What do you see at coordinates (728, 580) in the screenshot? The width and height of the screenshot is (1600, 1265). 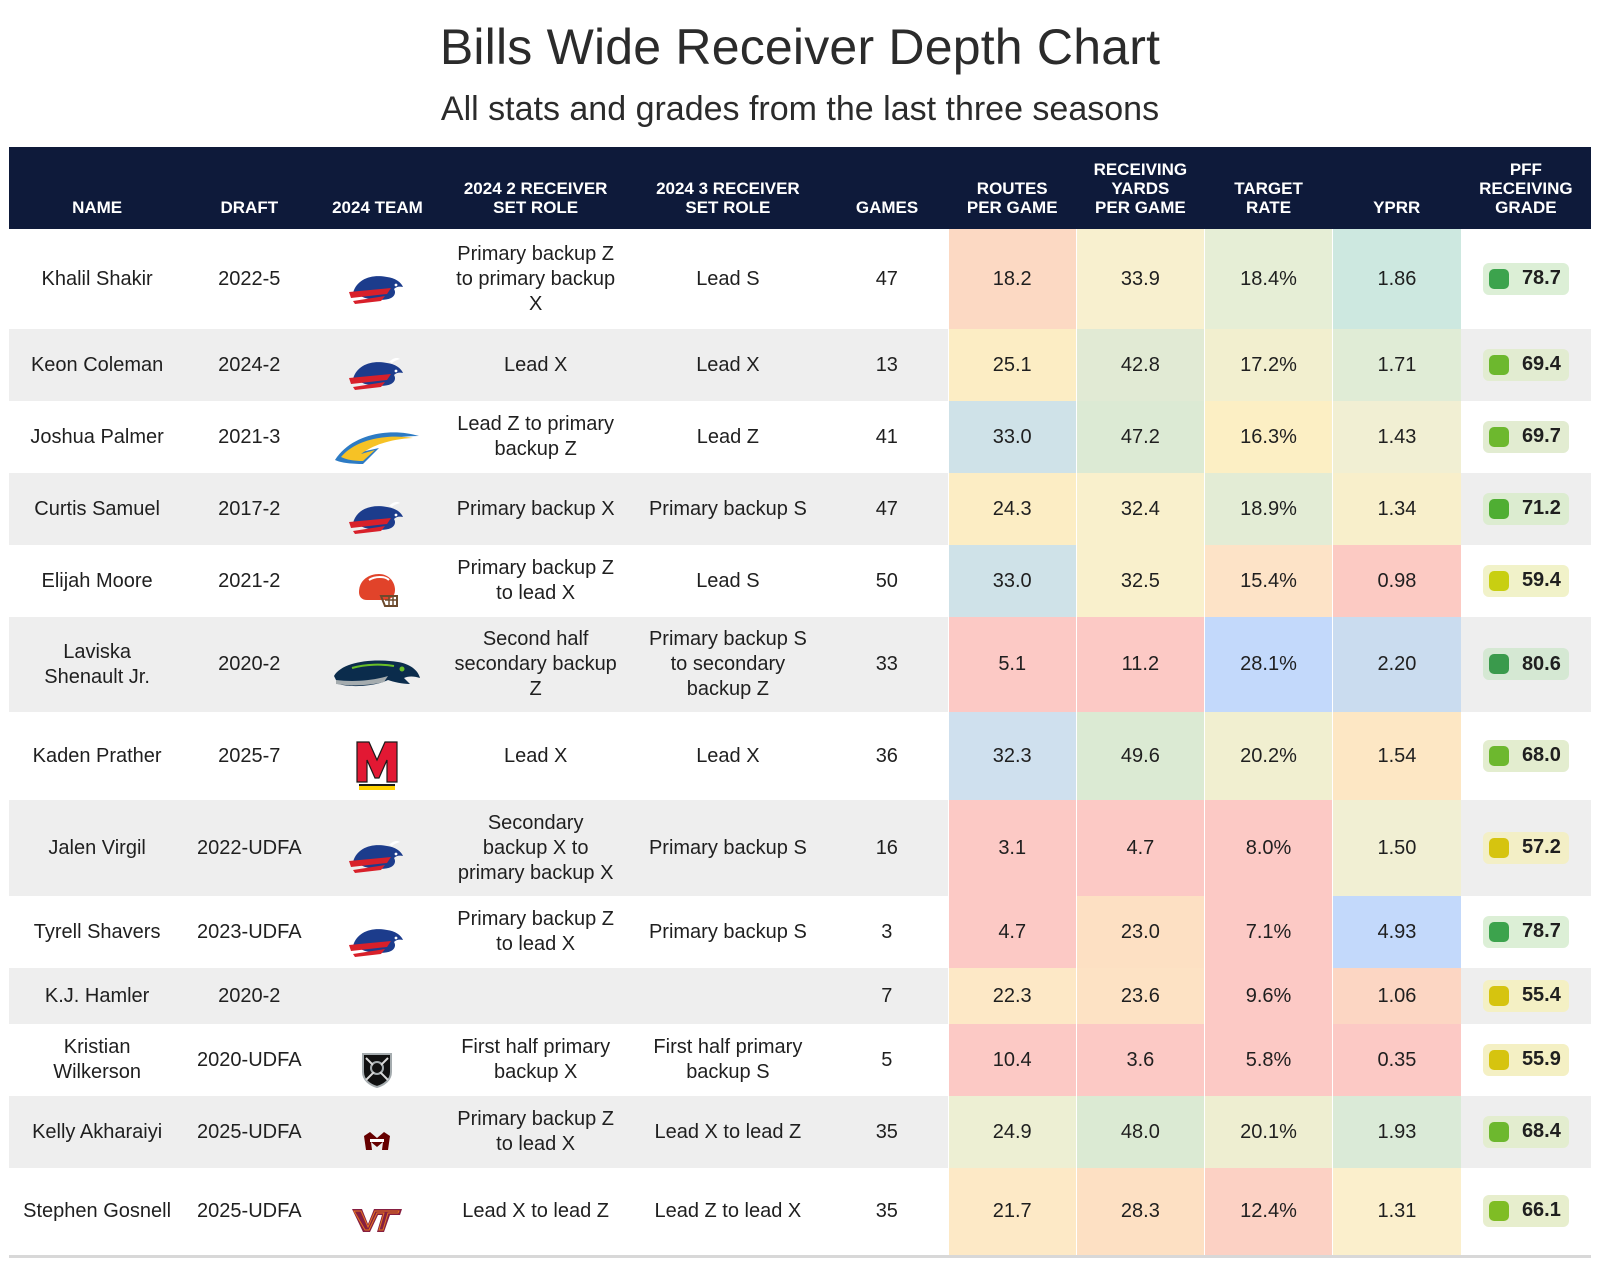 I see `cell-role3: Lead S` at bounding box center [728, 580].